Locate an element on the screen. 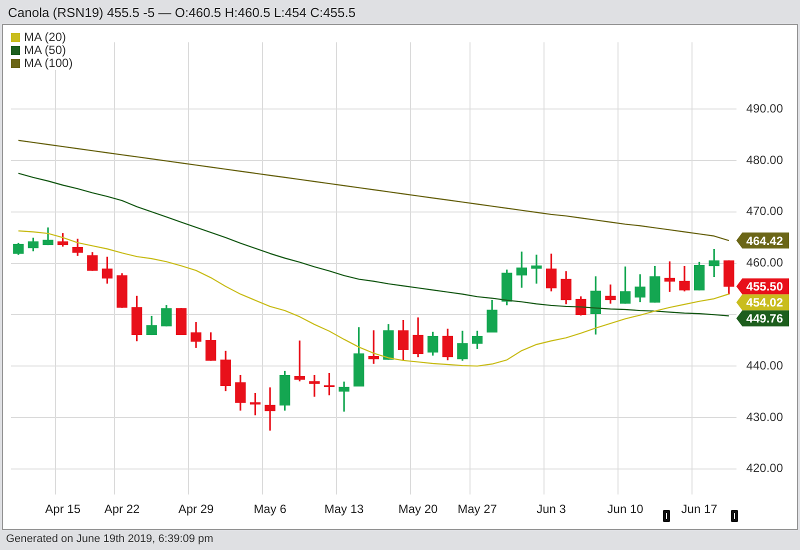 Image resolution: width=800 pixels, height=550 pixels. x-tick-label: Apr 15 is located at coordinates (63, 509).